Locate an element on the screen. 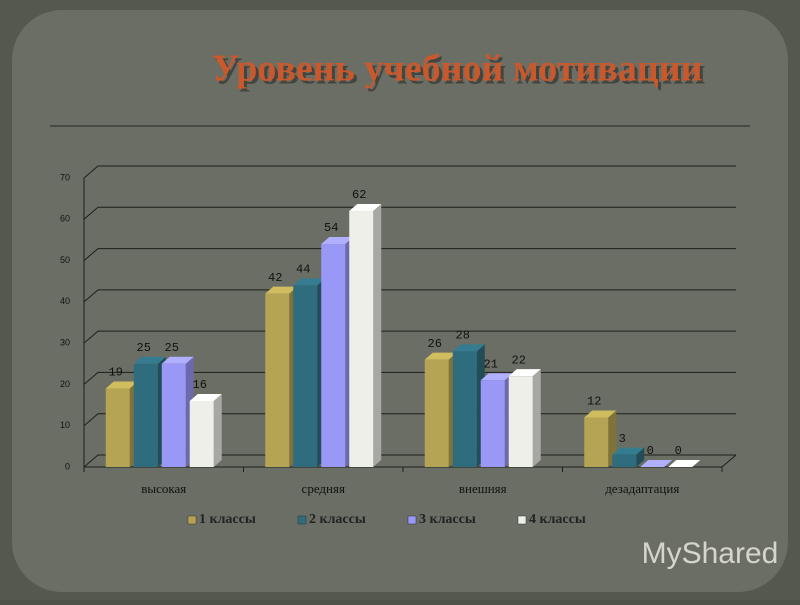  value-label: 21 is located at coordinates (491, 364).